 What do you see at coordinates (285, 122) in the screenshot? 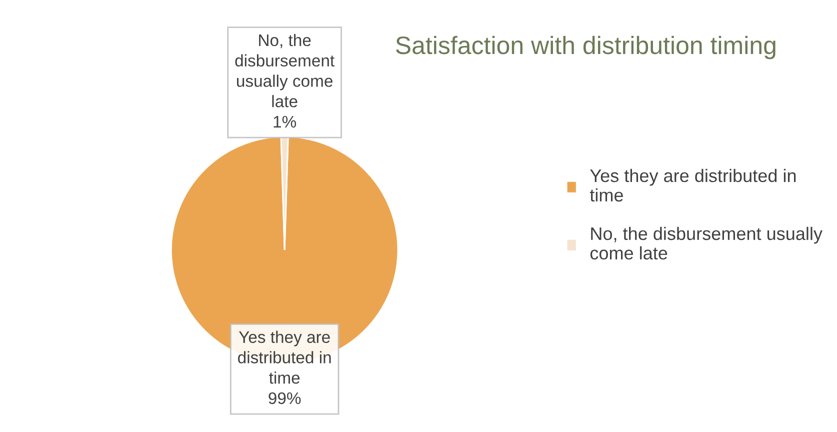
I see `data-label: 1%` at bounding box center [285, 122].